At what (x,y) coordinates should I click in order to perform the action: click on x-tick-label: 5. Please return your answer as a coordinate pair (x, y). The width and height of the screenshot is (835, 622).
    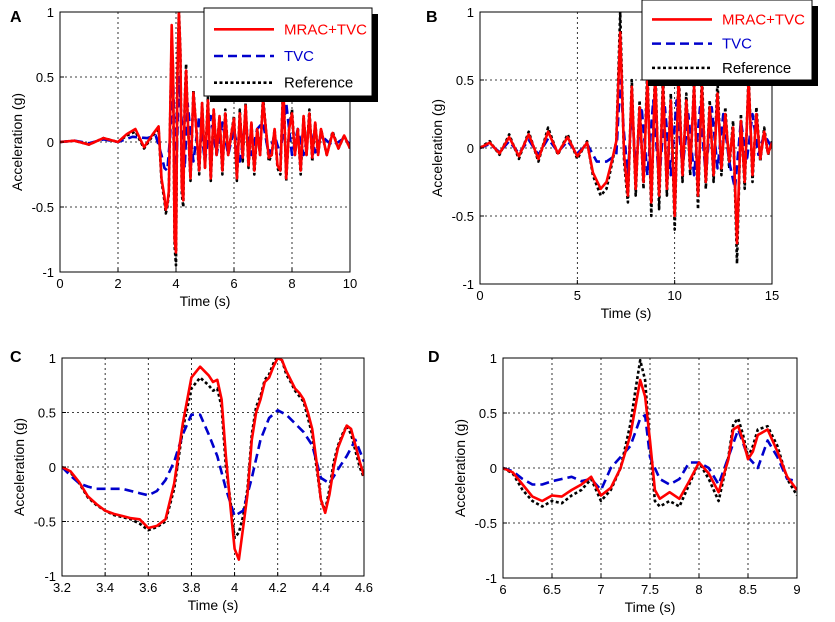
    Looking at the image, I should click on (577, 295).